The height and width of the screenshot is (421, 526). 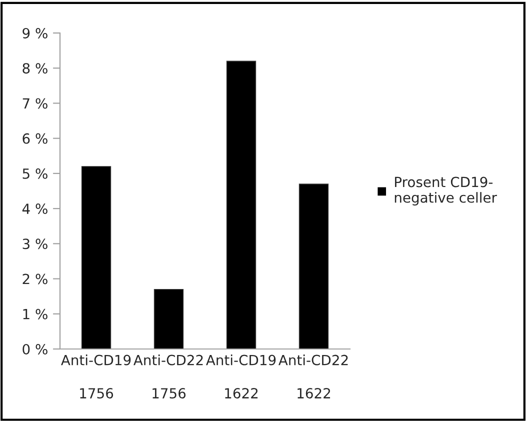 I want to click on y-tick-label: 2 %, so click(x=35, y=279).